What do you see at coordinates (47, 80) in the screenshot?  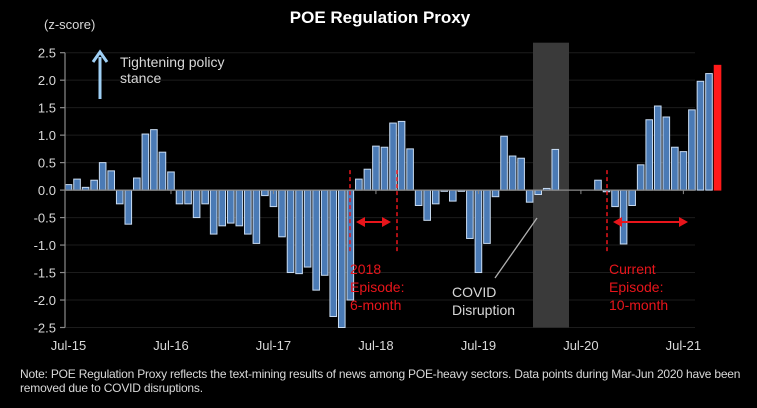 I see `y-tick-label: 2.0` at bounding box center [47, 80].